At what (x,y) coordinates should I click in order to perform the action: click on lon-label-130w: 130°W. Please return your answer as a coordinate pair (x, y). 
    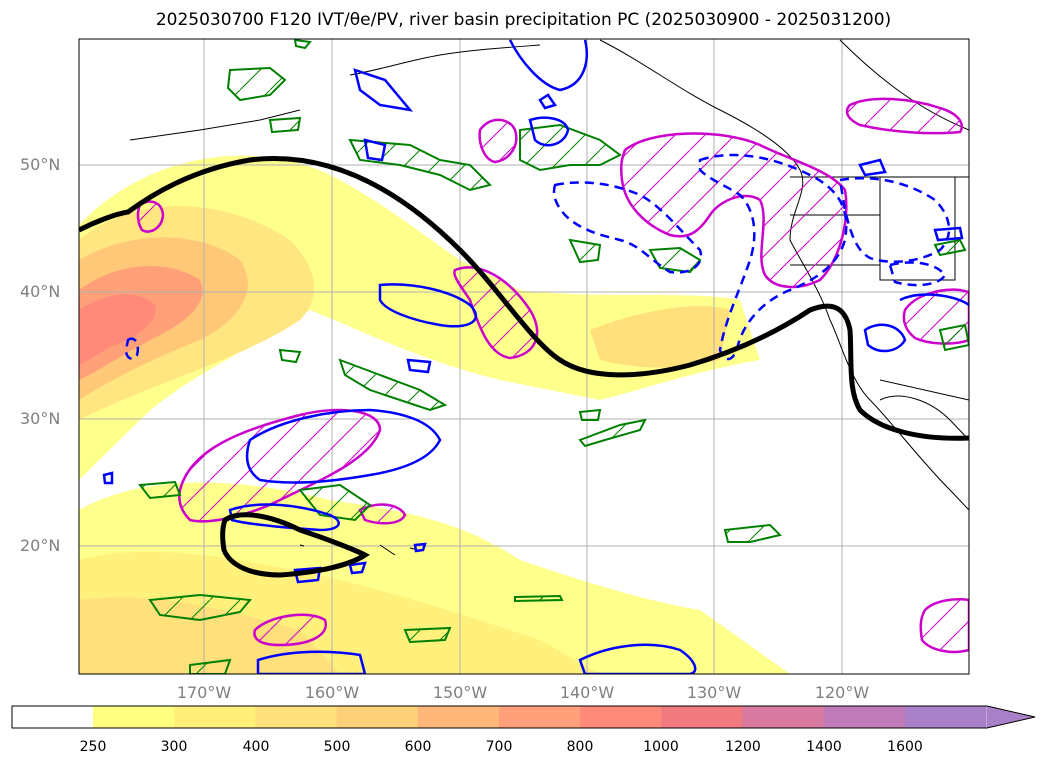
    Looking at the image, I should click on (714, 692).